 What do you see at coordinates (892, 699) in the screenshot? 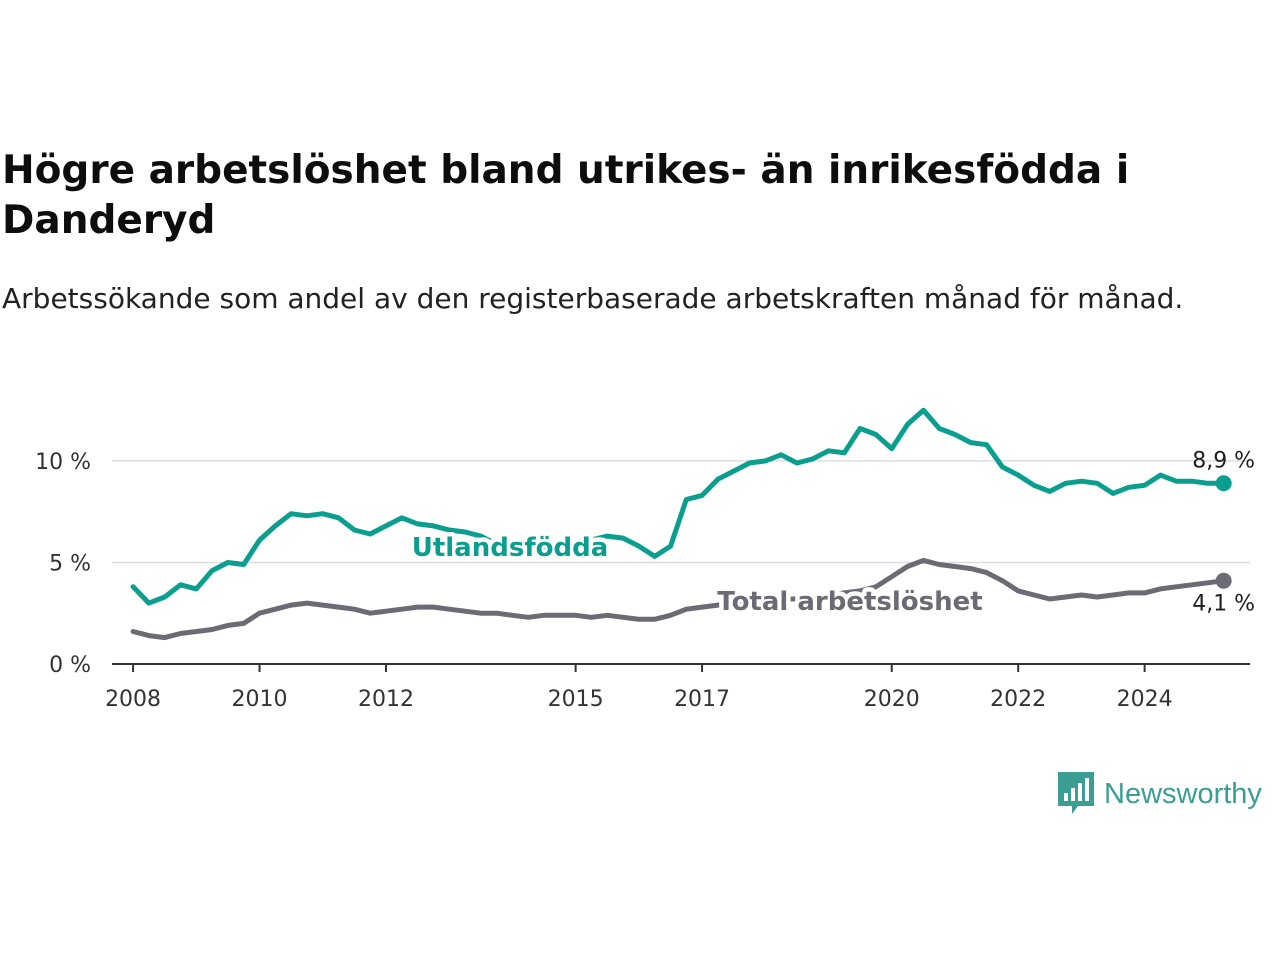
I see `x-tick-label: 2020` at bounding box center [892, 699].